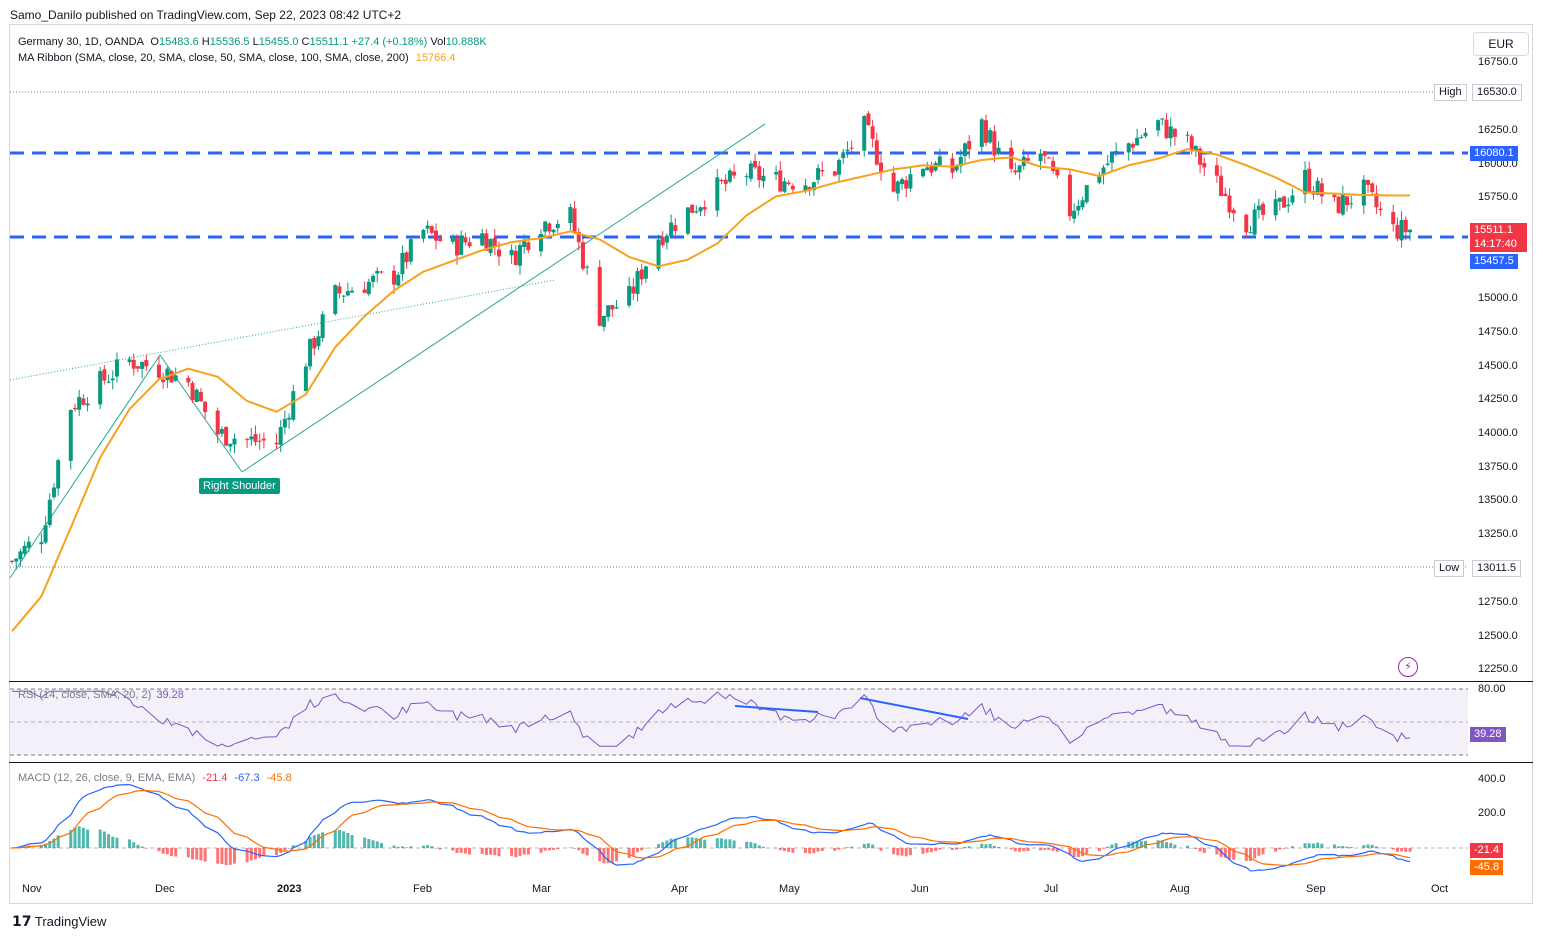  What do you see at coordinates (289, 889) in the screenshot?
I see `time-tick: 2023` at bounding box center [289, 889].